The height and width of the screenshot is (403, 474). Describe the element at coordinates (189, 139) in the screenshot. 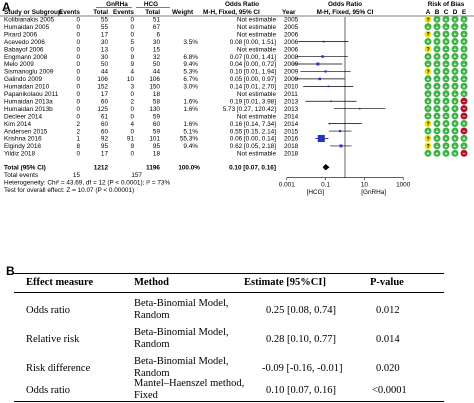

I see `weight: 55.3%` at that location.